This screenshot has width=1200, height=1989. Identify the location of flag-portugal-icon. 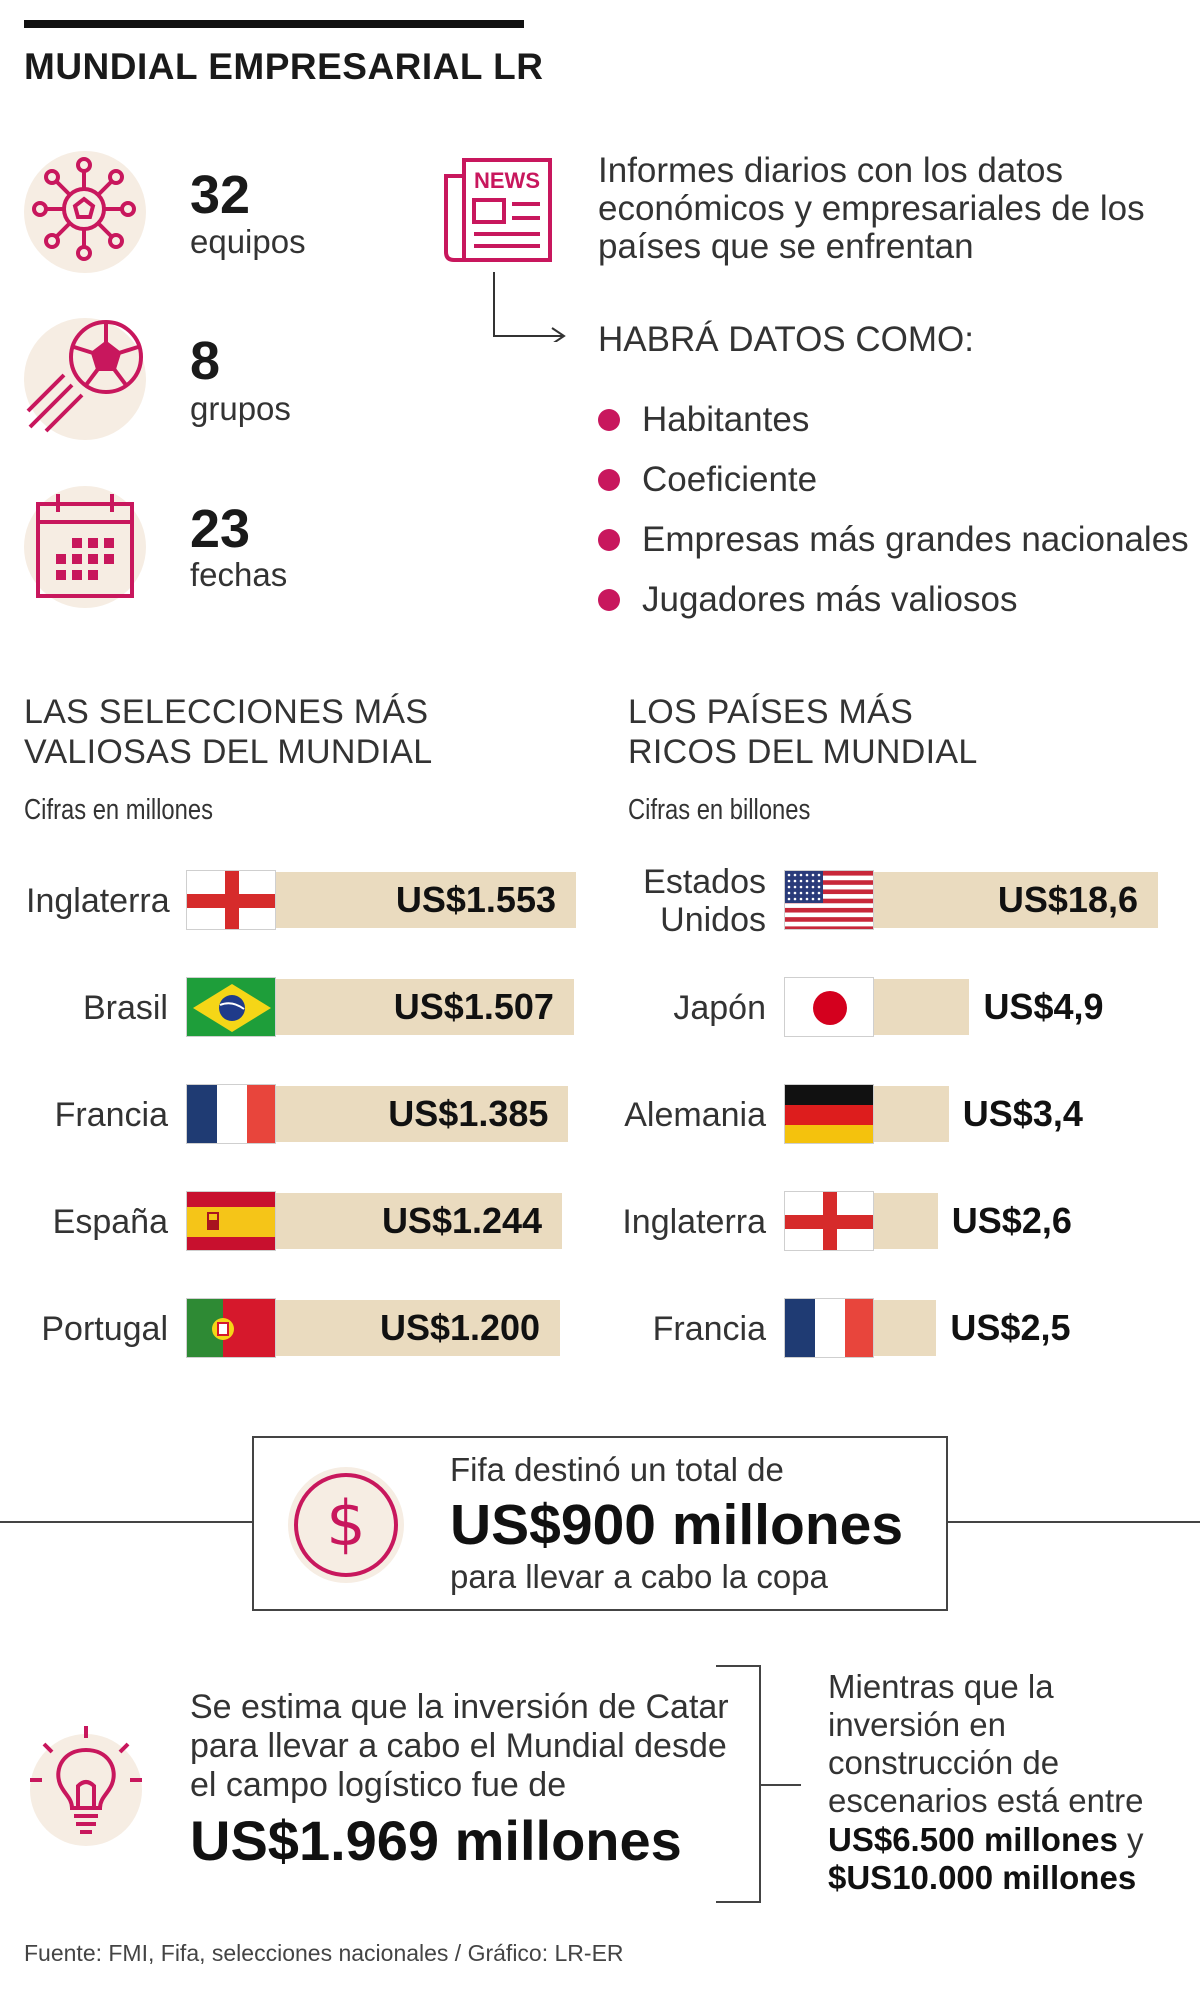
(231, 1328).